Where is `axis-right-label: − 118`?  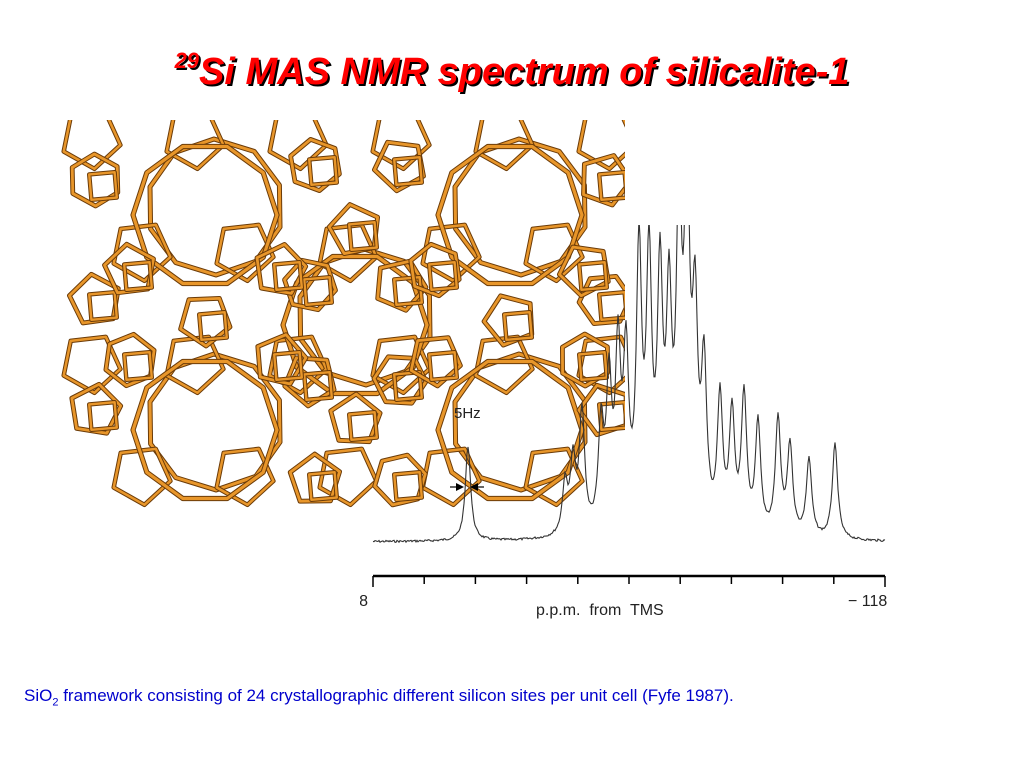
axis-right-label: − 118 is located at coordinates (867, 601).